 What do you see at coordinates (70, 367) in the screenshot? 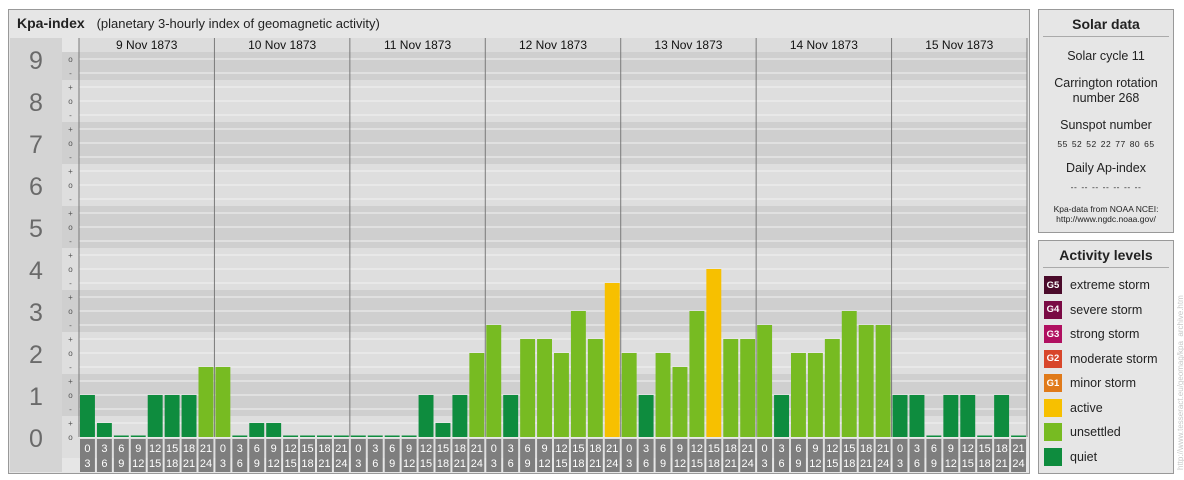
I see `y-minor-label: -` at bounding box center [70, 367].